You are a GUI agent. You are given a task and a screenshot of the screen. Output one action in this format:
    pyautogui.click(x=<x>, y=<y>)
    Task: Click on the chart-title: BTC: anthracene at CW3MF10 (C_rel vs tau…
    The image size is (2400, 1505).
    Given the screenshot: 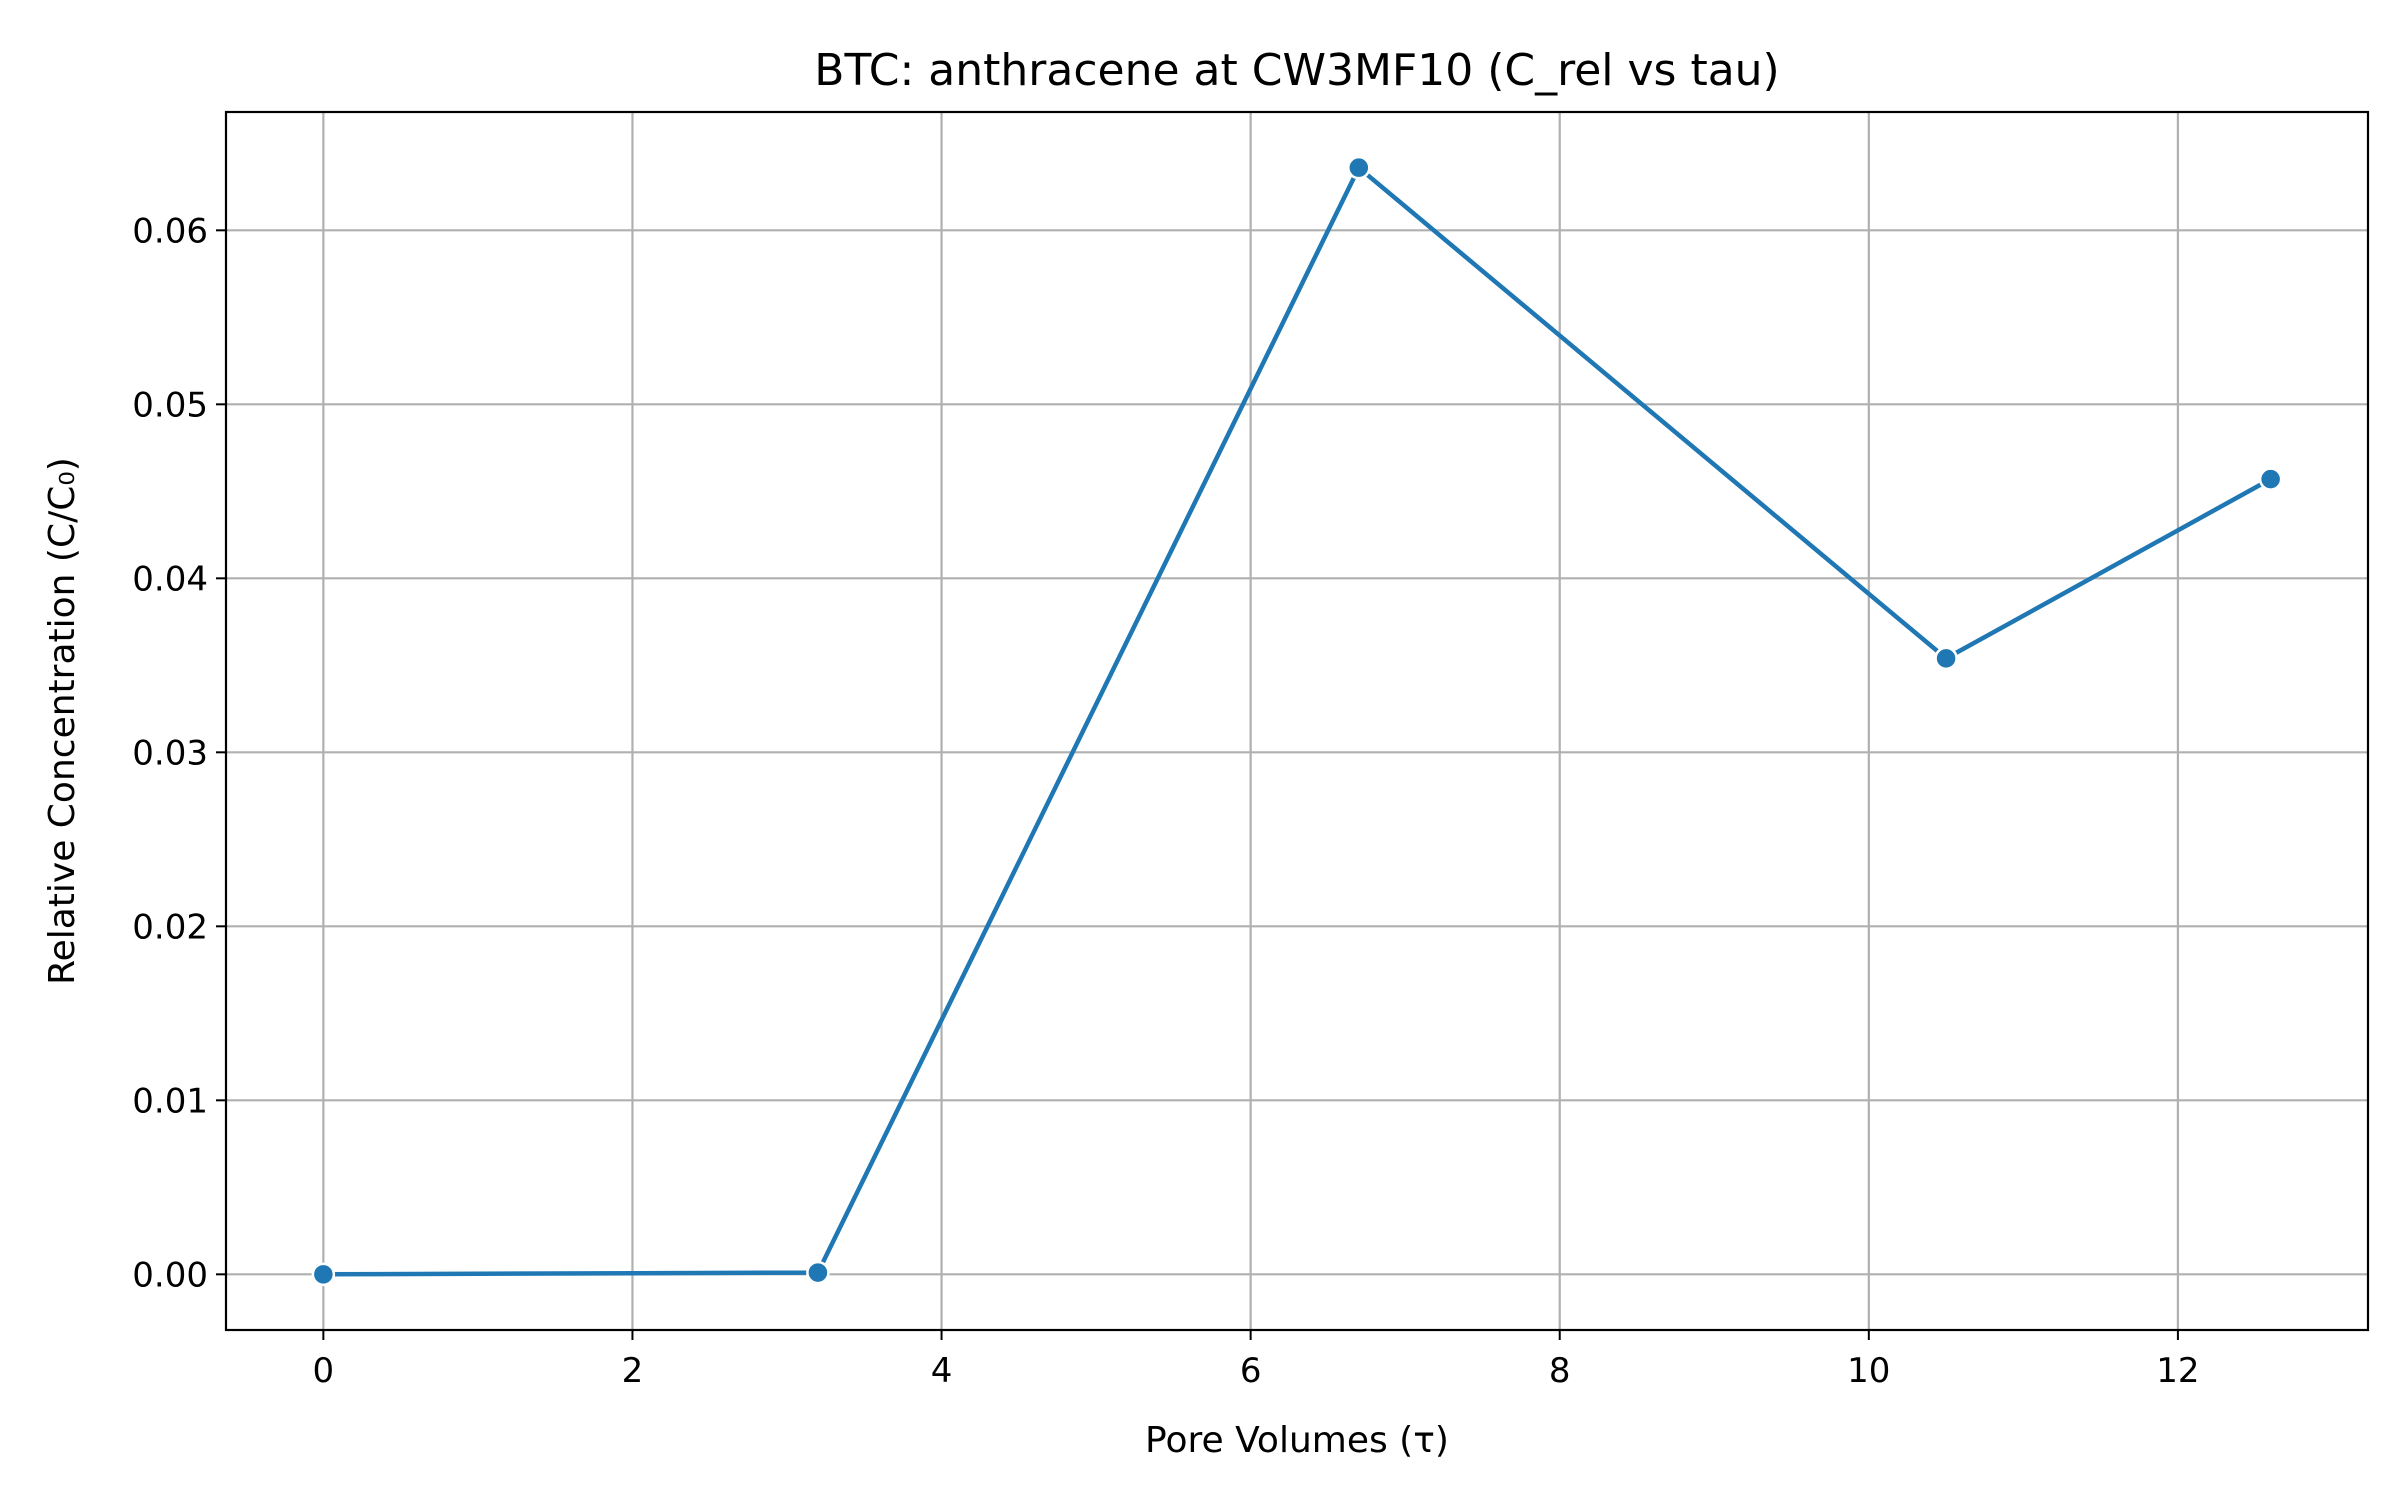 What is the action you would take?
    pyautogui.click(x=1296, y=70)
    